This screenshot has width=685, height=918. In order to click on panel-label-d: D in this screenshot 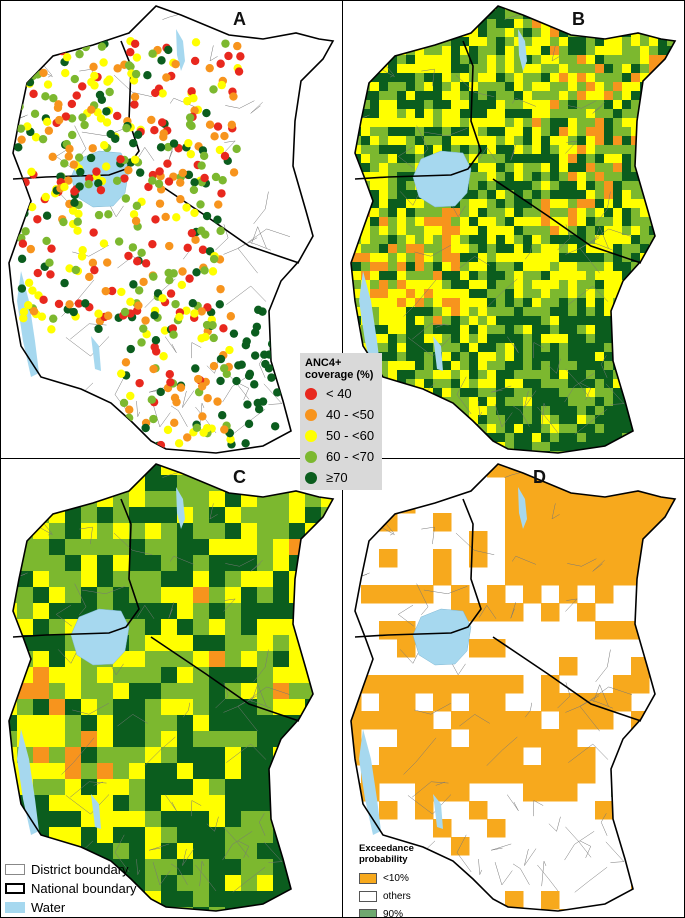, I will do `click(539, 477)`.